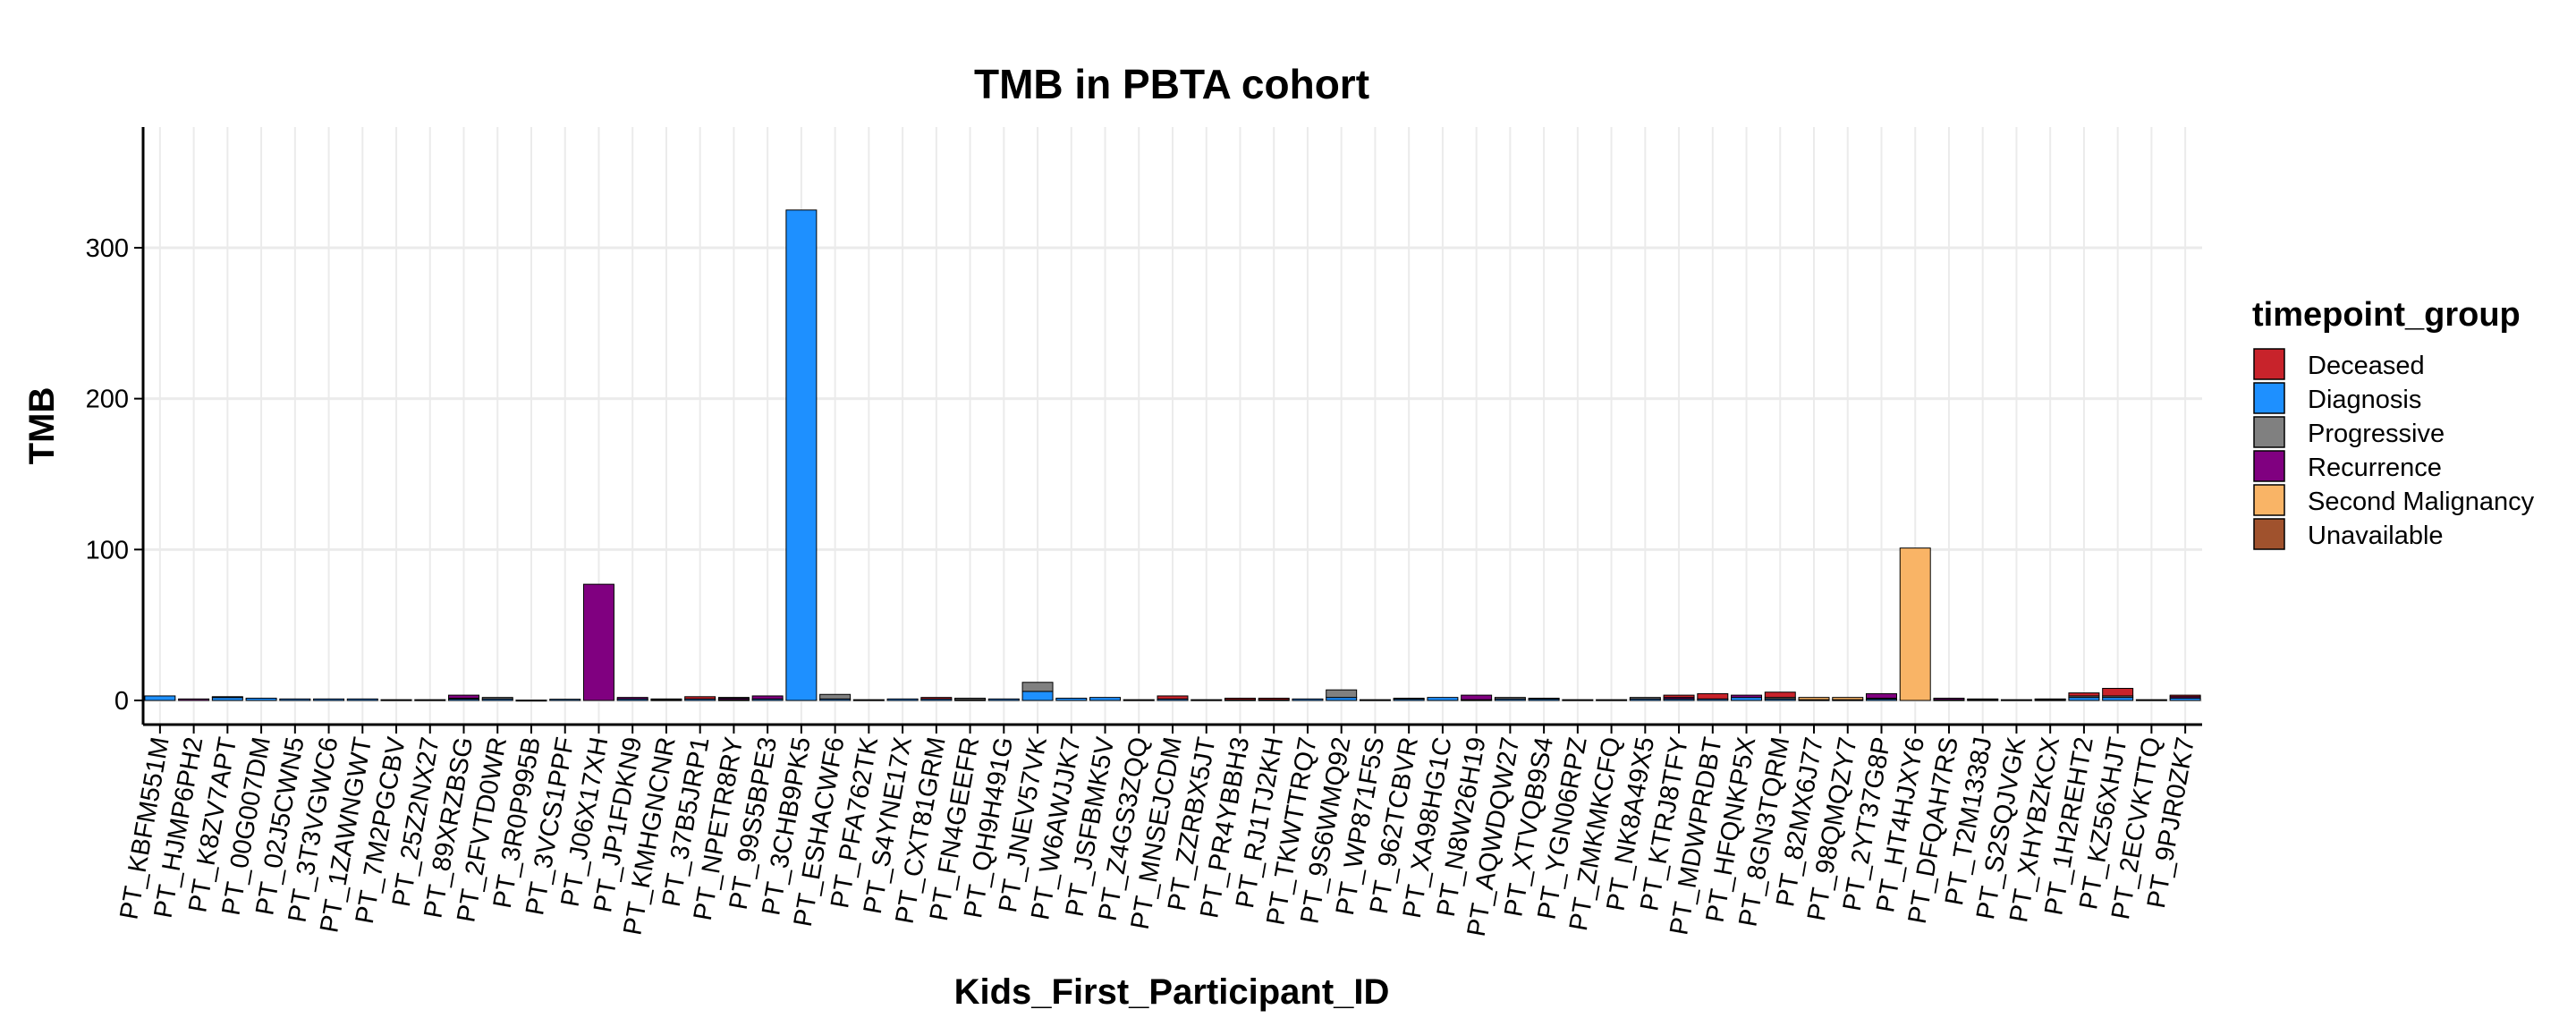  Describe the element at coordinates (2364, 400) in the screenshot. I see `legend-label: Diagnosis` at that location.